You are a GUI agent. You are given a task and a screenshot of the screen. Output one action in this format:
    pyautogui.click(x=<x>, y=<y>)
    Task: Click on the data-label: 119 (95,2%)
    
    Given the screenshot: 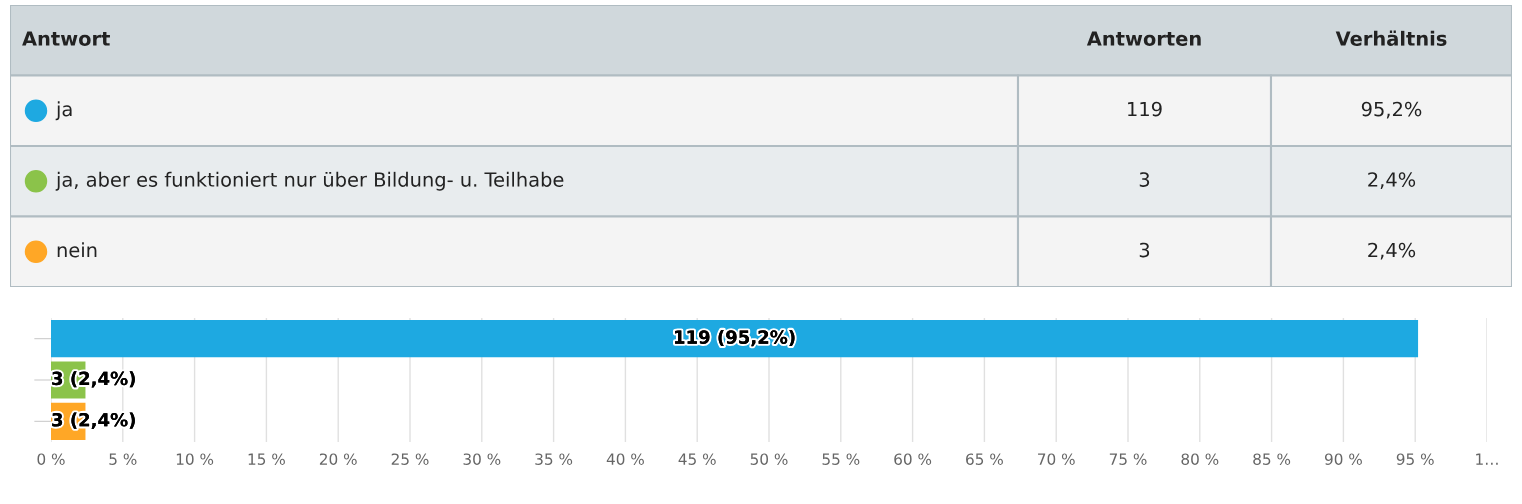 What is the action you would take?
    pyautogui.click(x=735, y=338)
    